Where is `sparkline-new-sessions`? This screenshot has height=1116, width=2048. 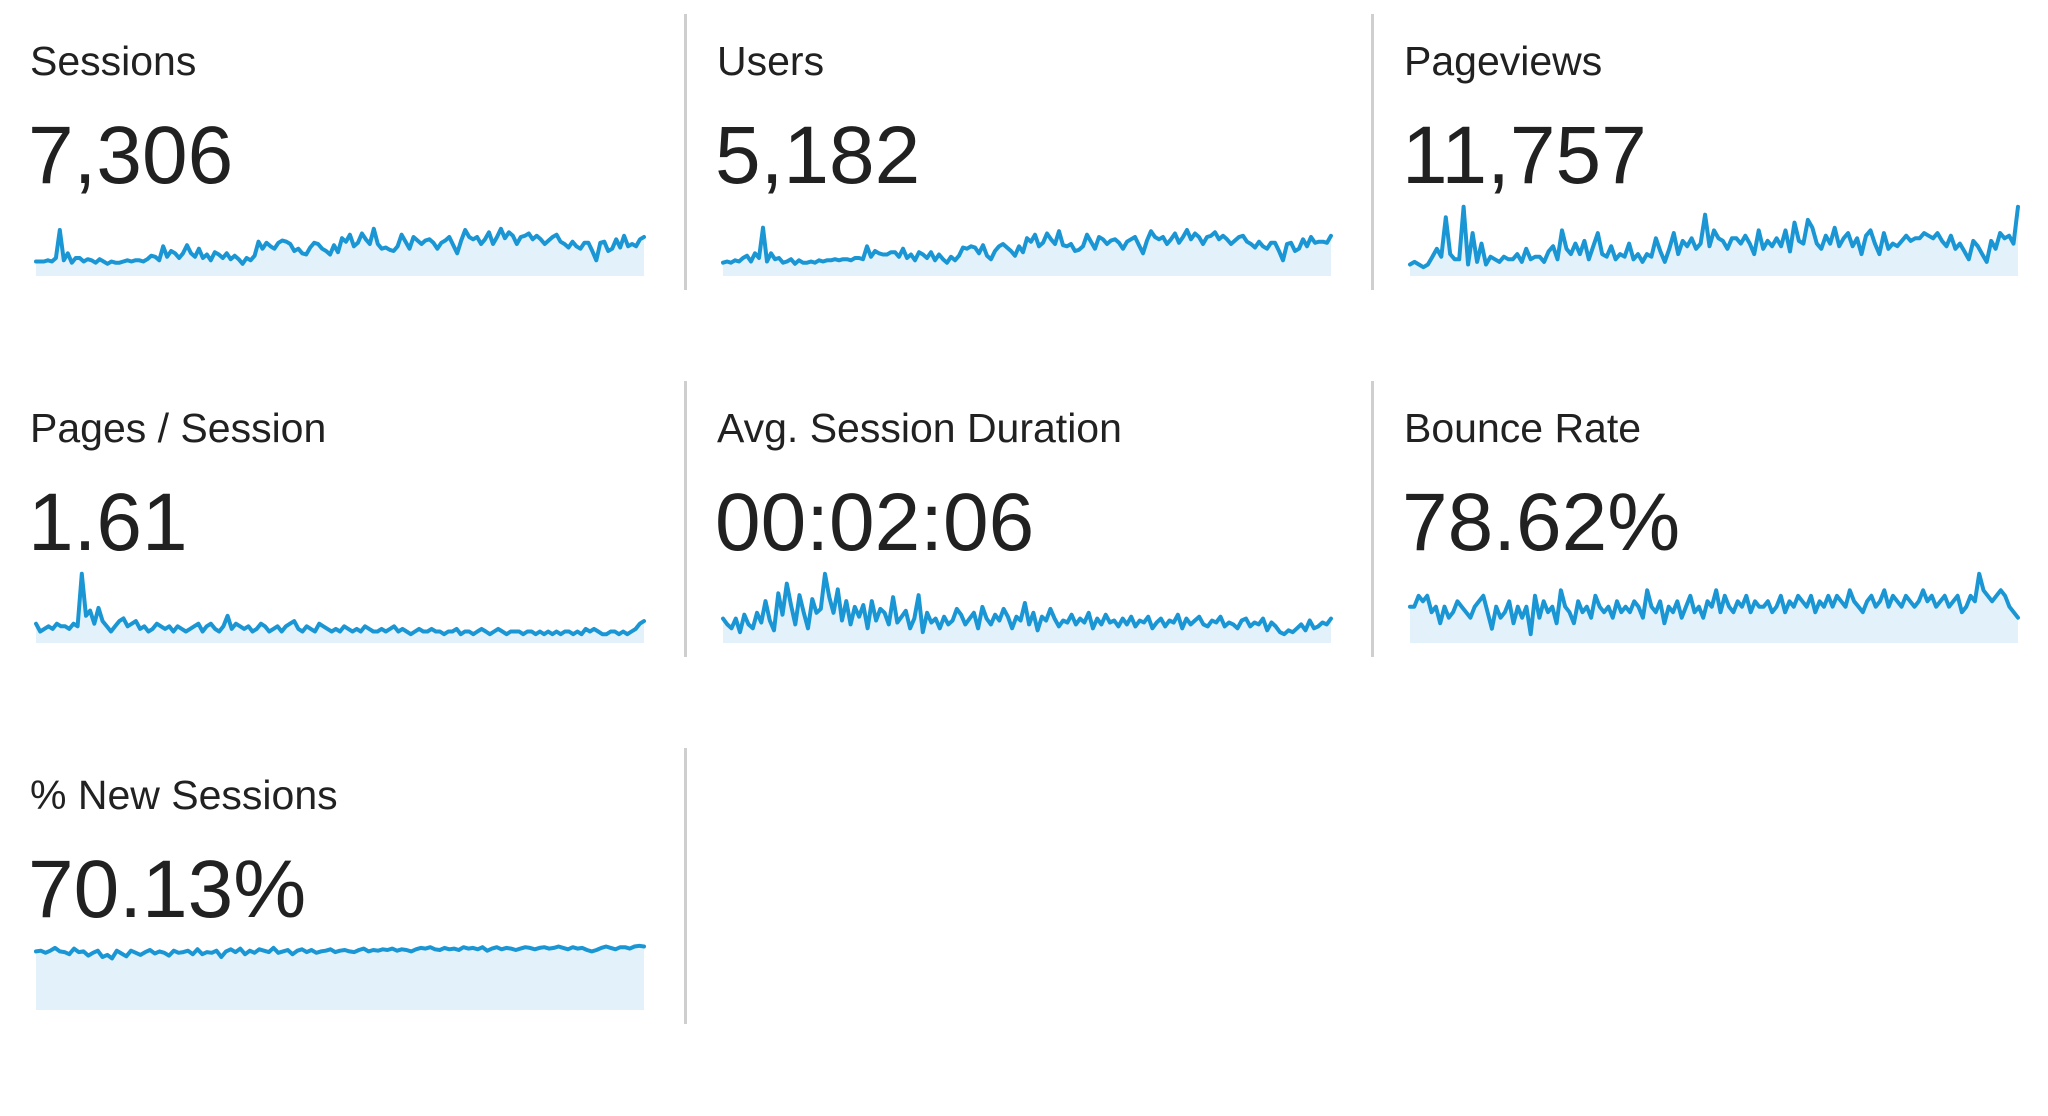
sparkline-new-sessions is located at coordinates (340, 976).